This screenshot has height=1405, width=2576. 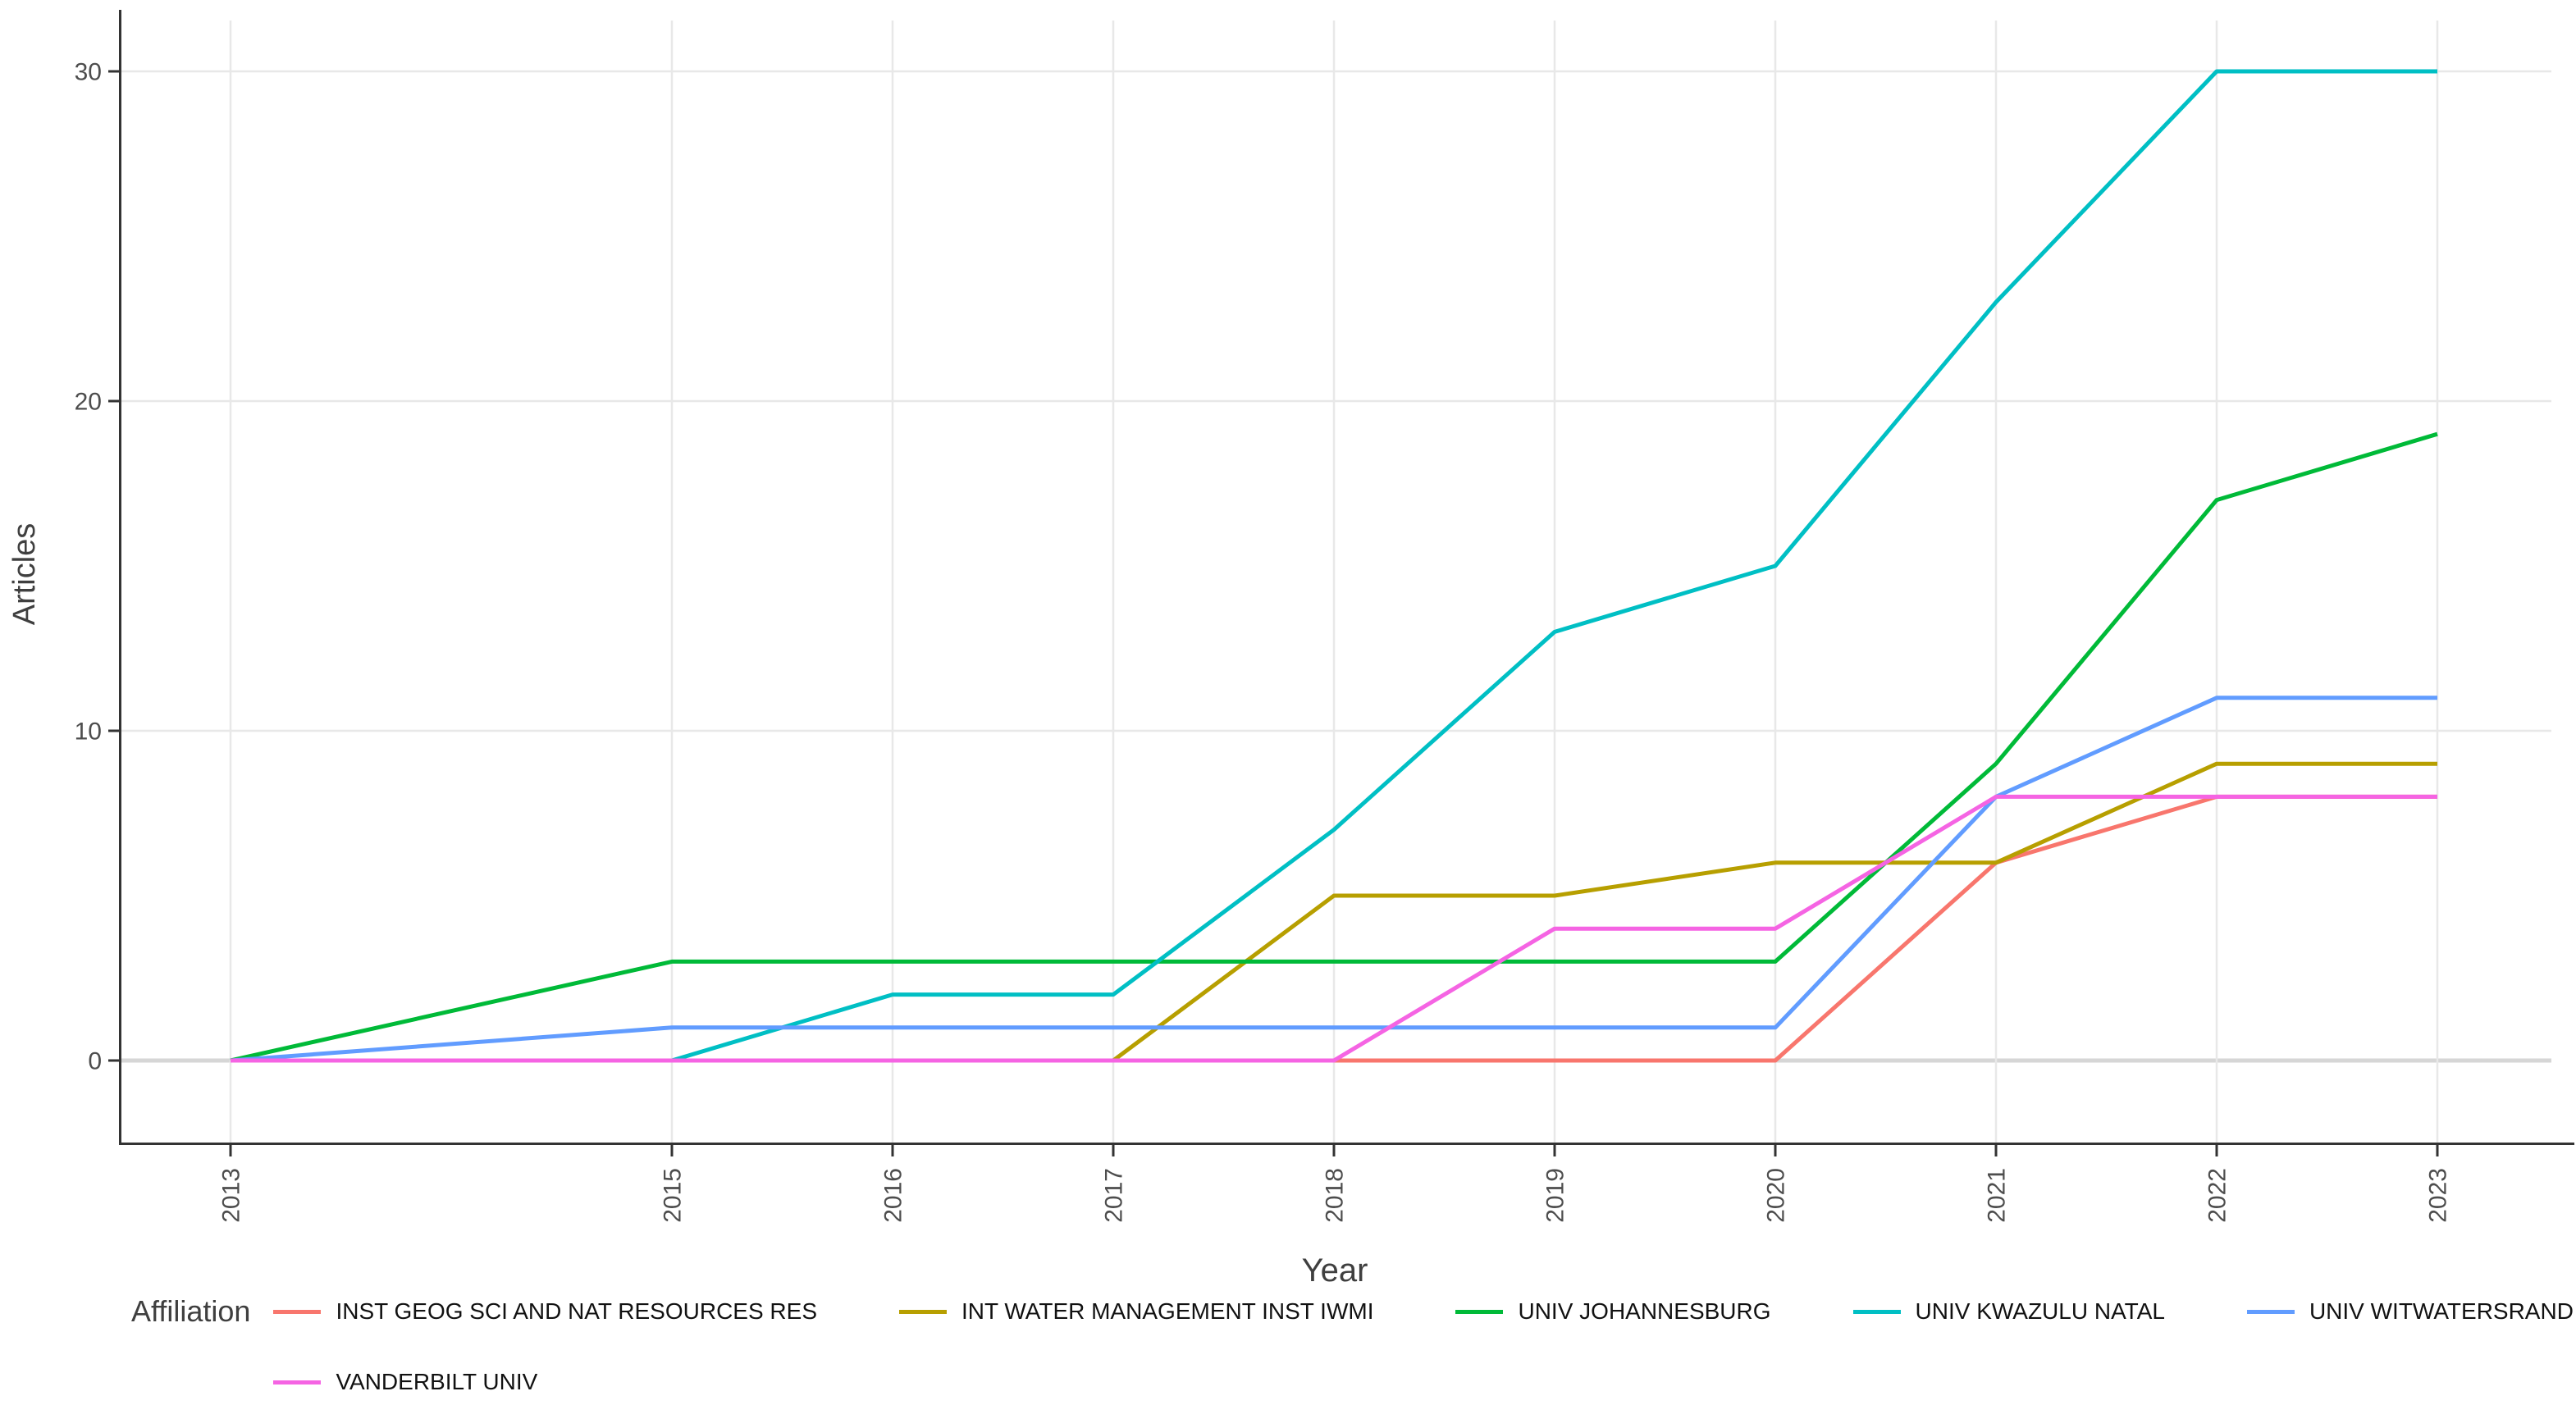 What do you see at coordinates (231, 1196) in the screenshot?
I see `x-tick-label: 2013` at bounding box center [231, 1196].